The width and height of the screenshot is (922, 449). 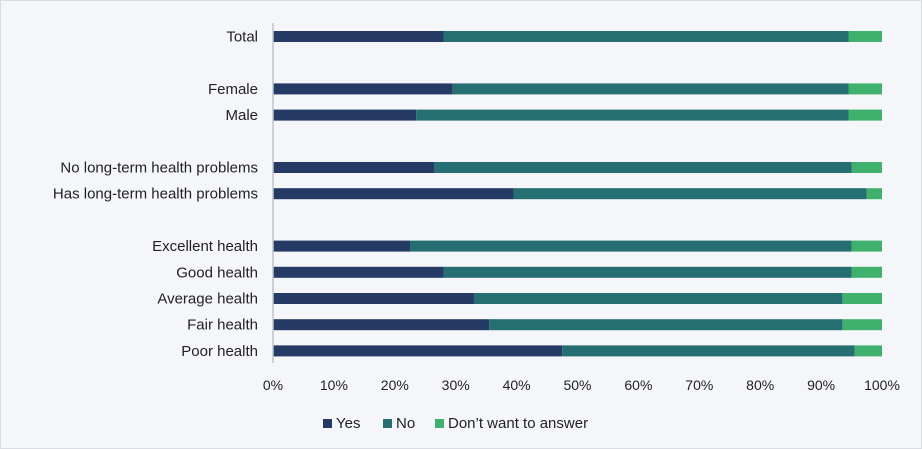 I want to click on category-label: Has long-term health problems, so click(x=155, y=194).